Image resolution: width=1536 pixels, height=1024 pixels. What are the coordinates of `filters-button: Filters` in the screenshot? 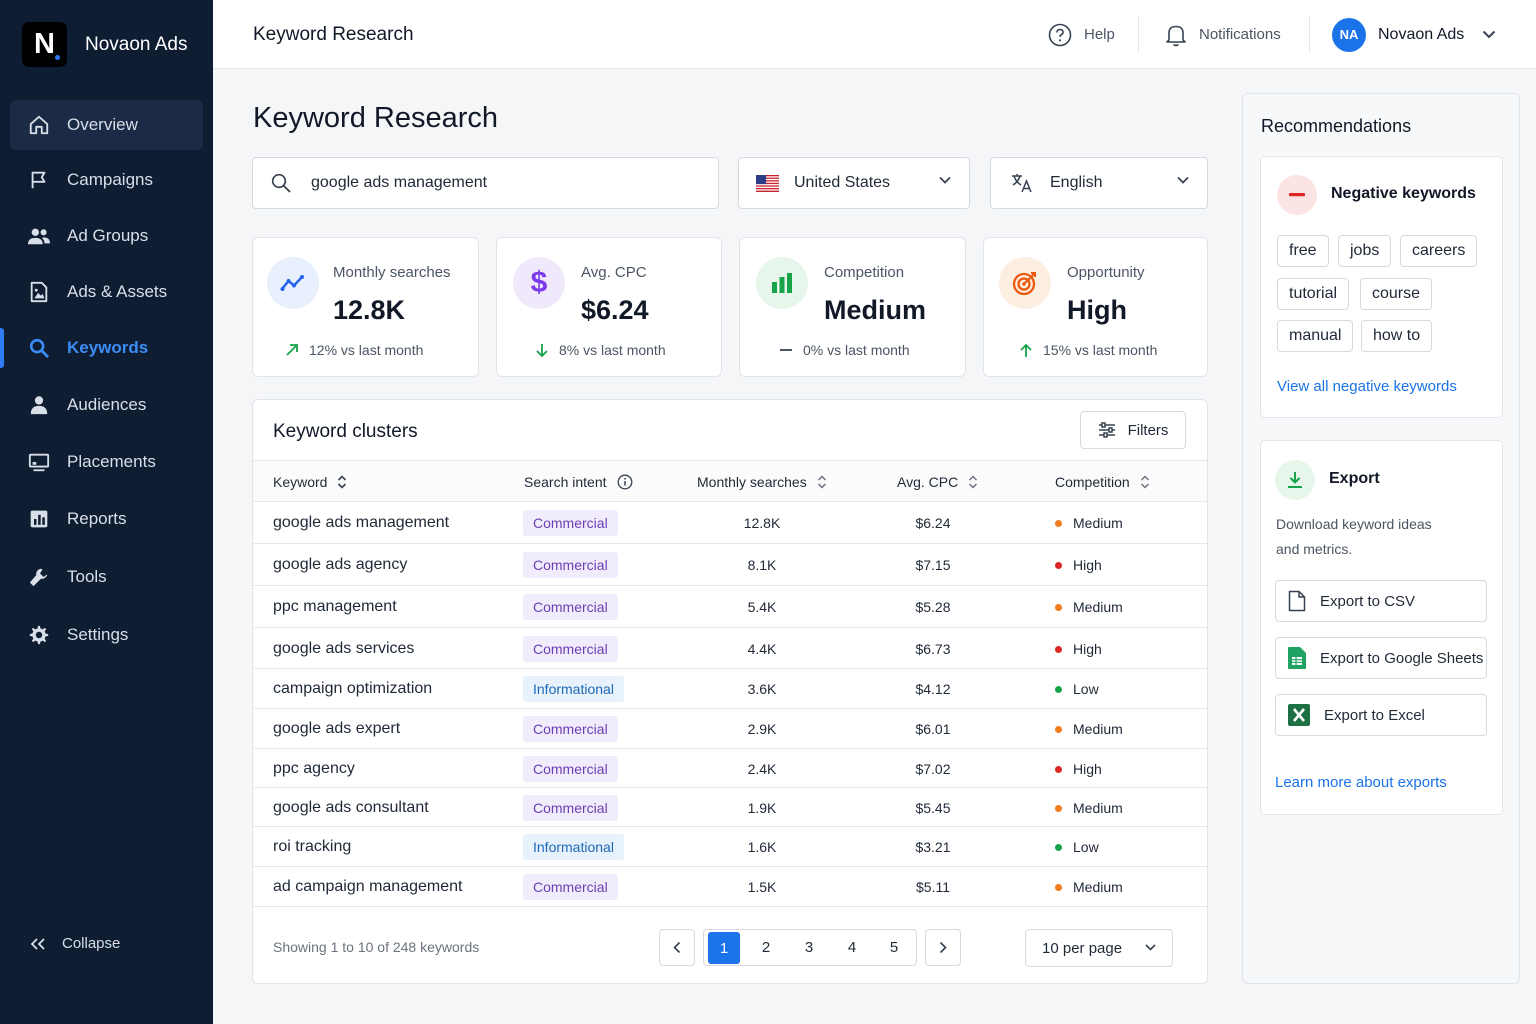 It's located at (1133, 430).